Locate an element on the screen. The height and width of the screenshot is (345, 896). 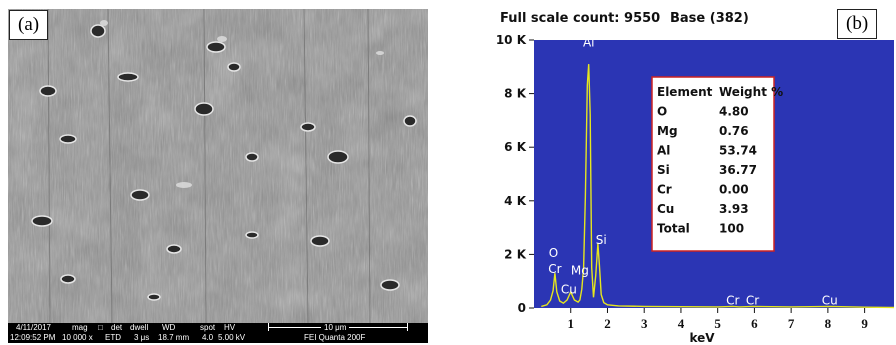
info-mode-icon: □ is located at coordinates (100, 327).